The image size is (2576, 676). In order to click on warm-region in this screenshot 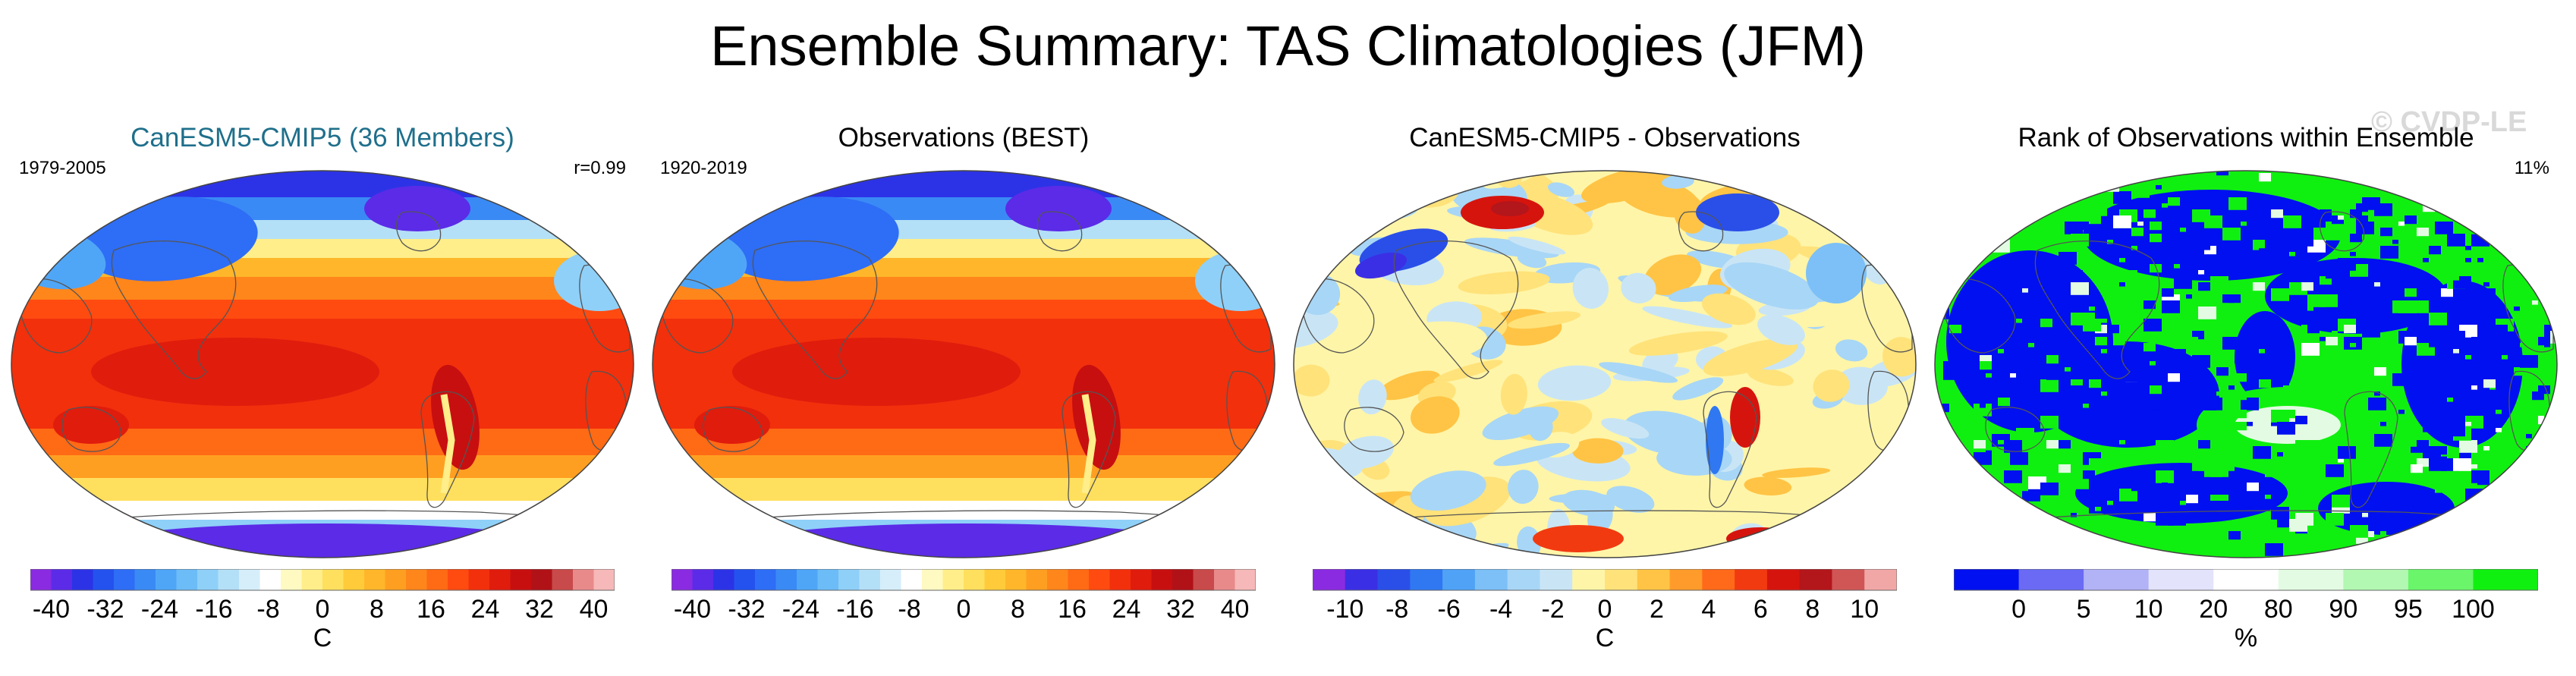, I will do `click(91, 425)`.